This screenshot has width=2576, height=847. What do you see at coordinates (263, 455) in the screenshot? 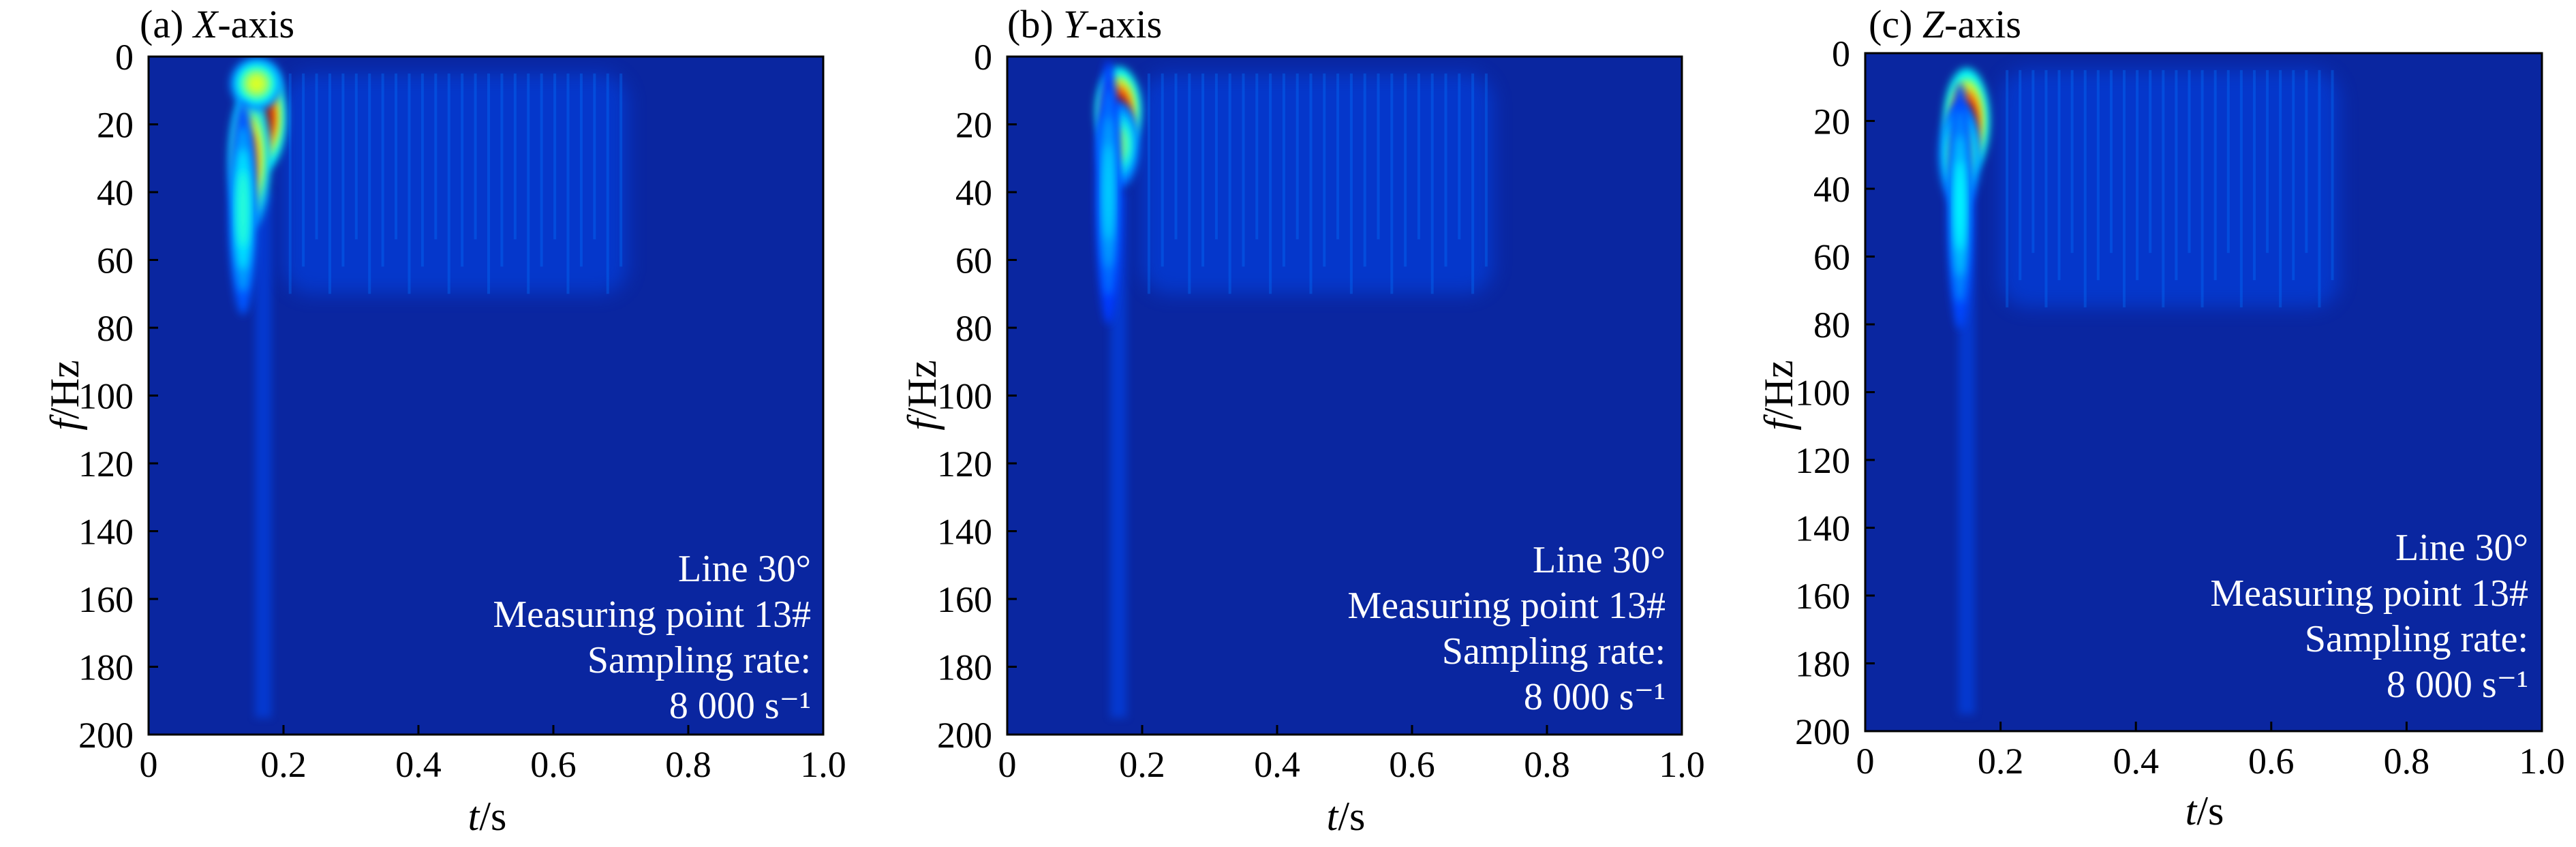
I see `energy-tail` at bounding box center [263, 455].